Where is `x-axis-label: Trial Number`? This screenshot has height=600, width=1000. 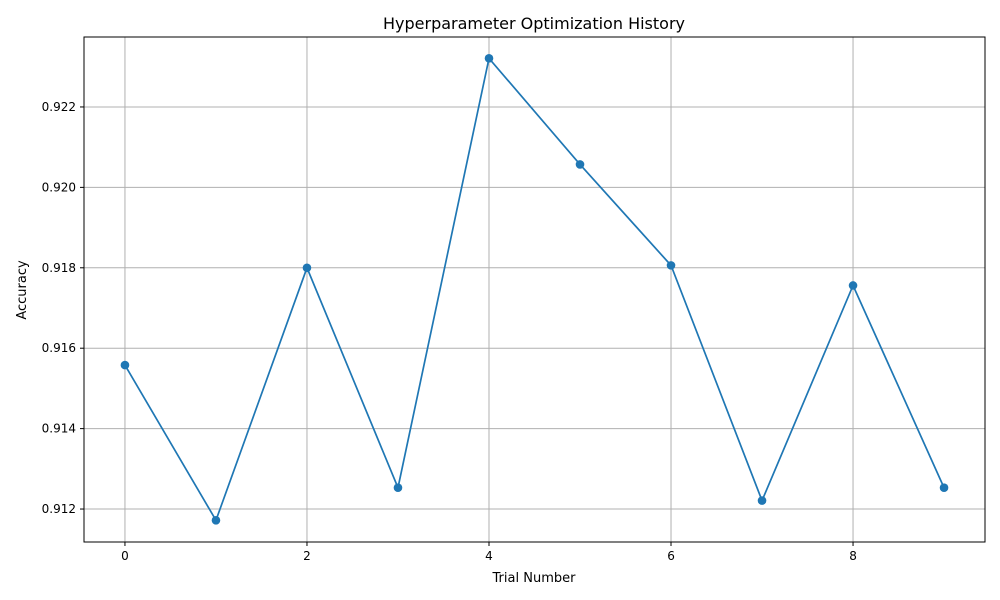 x-axis-label: Trial Number is located at coordinates (534, 578).